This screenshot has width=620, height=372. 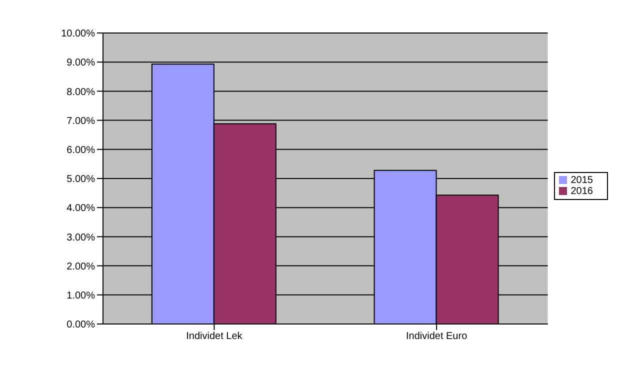 What do you see at coordinates (81, 238) in the screenshot?
I see `y-tick-label: 3.00%` at bounding box center [81, 238].